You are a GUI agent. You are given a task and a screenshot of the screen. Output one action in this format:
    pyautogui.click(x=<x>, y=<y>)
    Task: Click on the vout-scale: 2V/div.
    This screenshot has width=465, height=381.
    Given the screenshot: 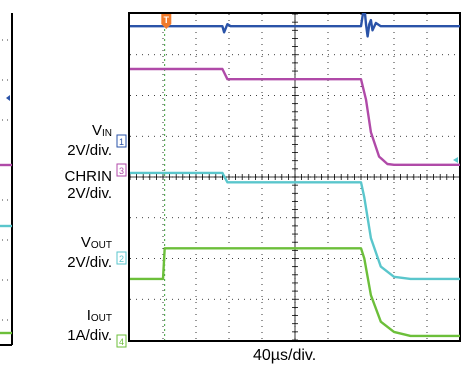 What is the action you would take?
    pyautogui.click(x=89, y=262)
    